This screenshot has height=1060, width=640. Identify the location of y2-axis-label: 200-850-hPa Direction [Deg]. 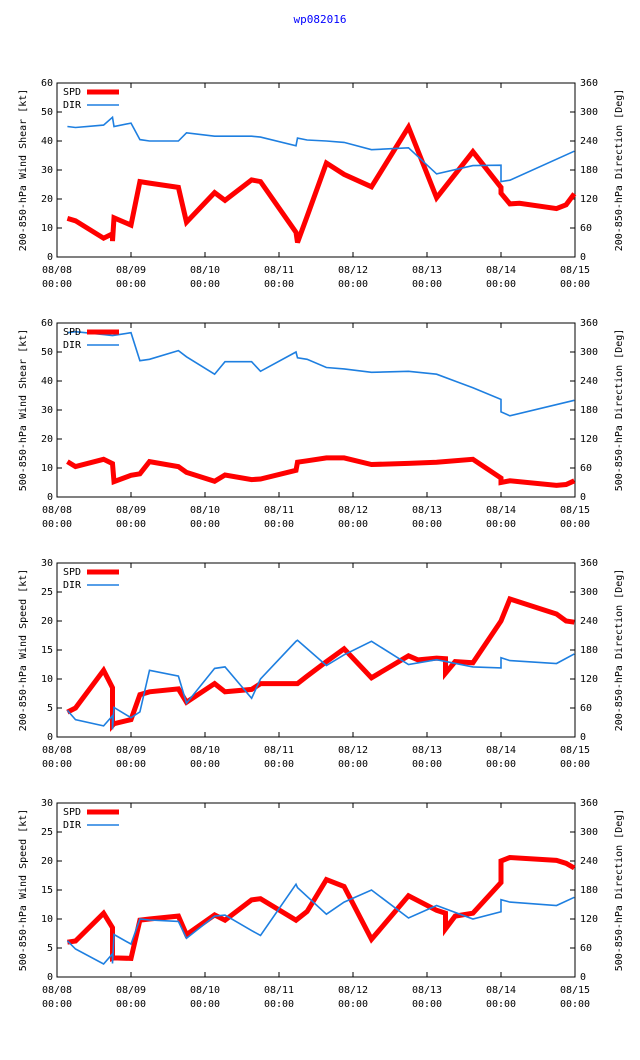
(619, 170).